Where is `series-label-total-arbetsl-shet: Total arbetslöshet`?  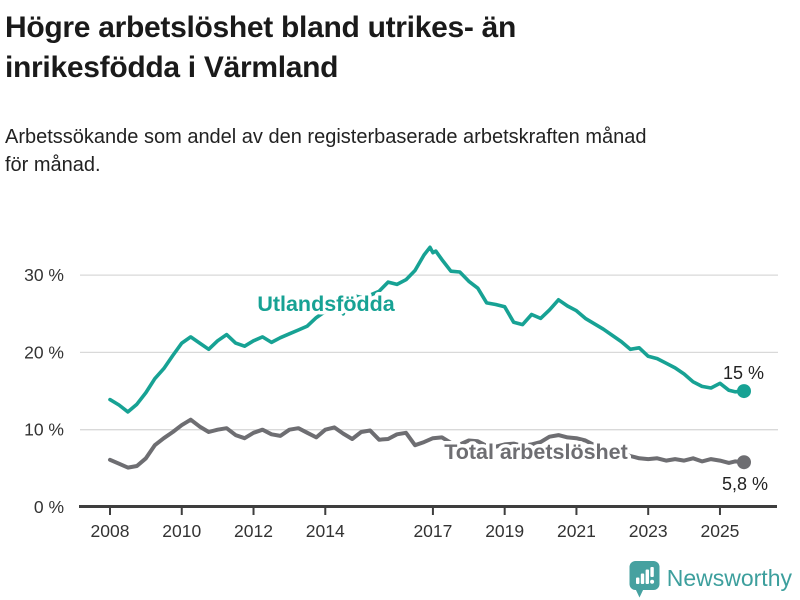
series-label-total-arbetsl-shet: Total arbetslöshet is located at coordinates (536, 452).